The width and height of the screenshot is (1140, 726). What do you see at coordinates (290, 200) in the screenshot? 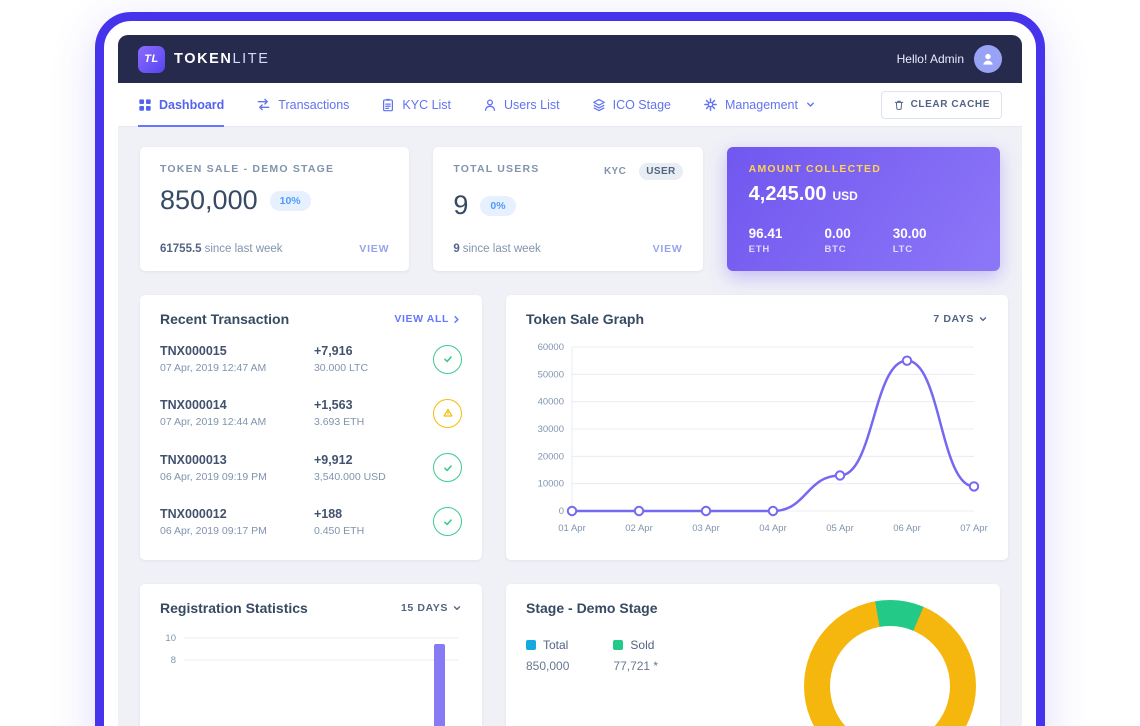
I see `token-sale-badge: 10%` at bounding box center [290, 200].